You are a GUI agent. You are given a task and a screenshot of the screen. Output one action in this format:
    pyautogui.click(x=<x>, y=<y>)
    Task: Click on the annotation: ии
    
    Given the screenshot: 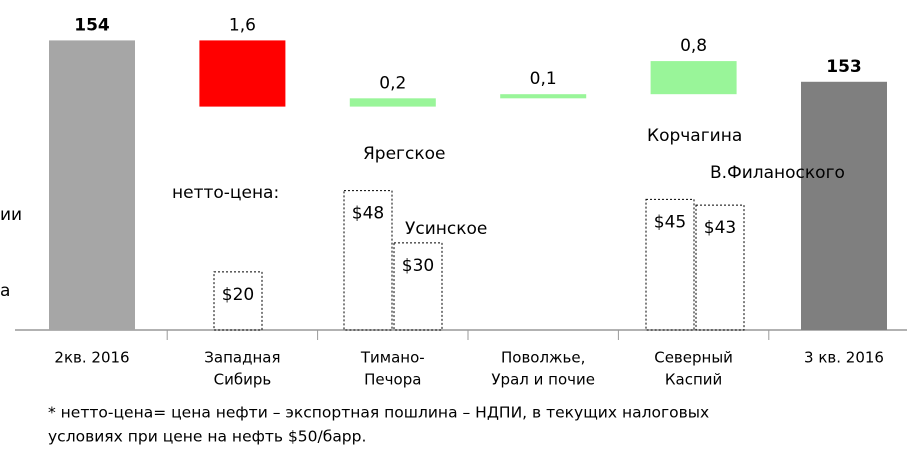 What is the action you would take?
    pyautogui.click(x=11, y=215)
    